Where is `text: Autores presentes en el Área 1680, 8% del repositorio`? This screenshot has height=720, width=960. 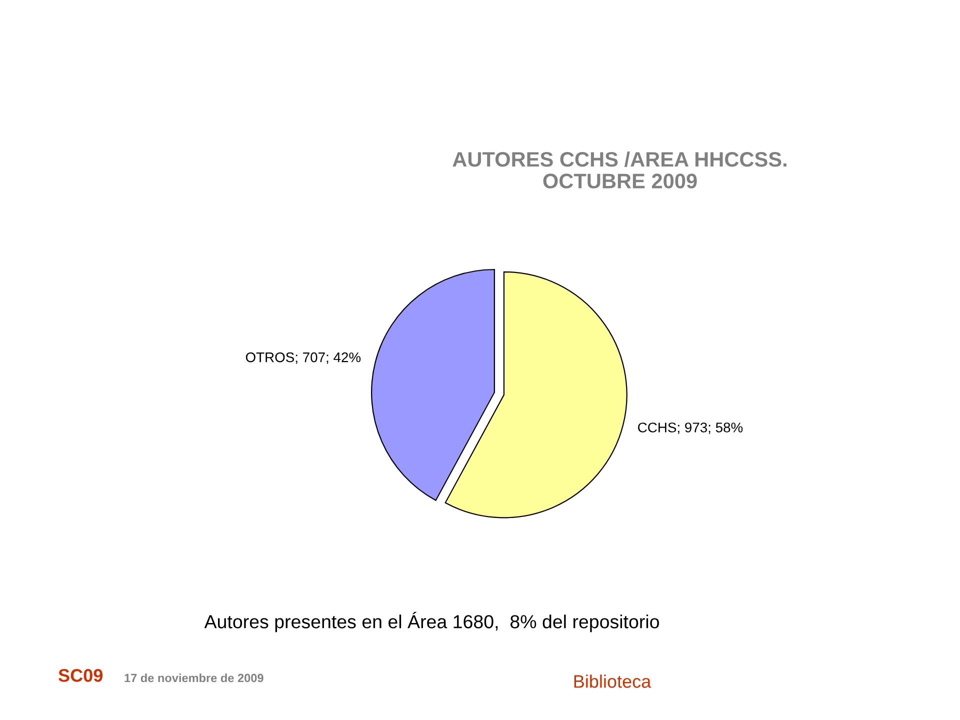 text: Autores presentes en el Área 1680, 8% del repositorio is located at coordinates (431, 622).